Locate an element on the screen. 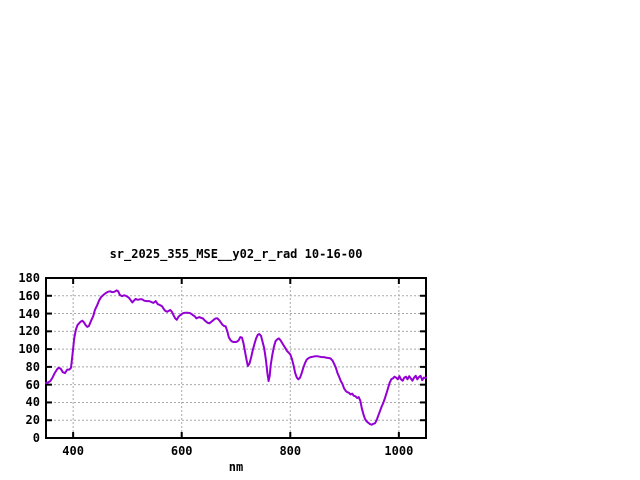 This screenshot has width=640, height=480. x-tick-label: 800 is located at coordinates (290, 451).